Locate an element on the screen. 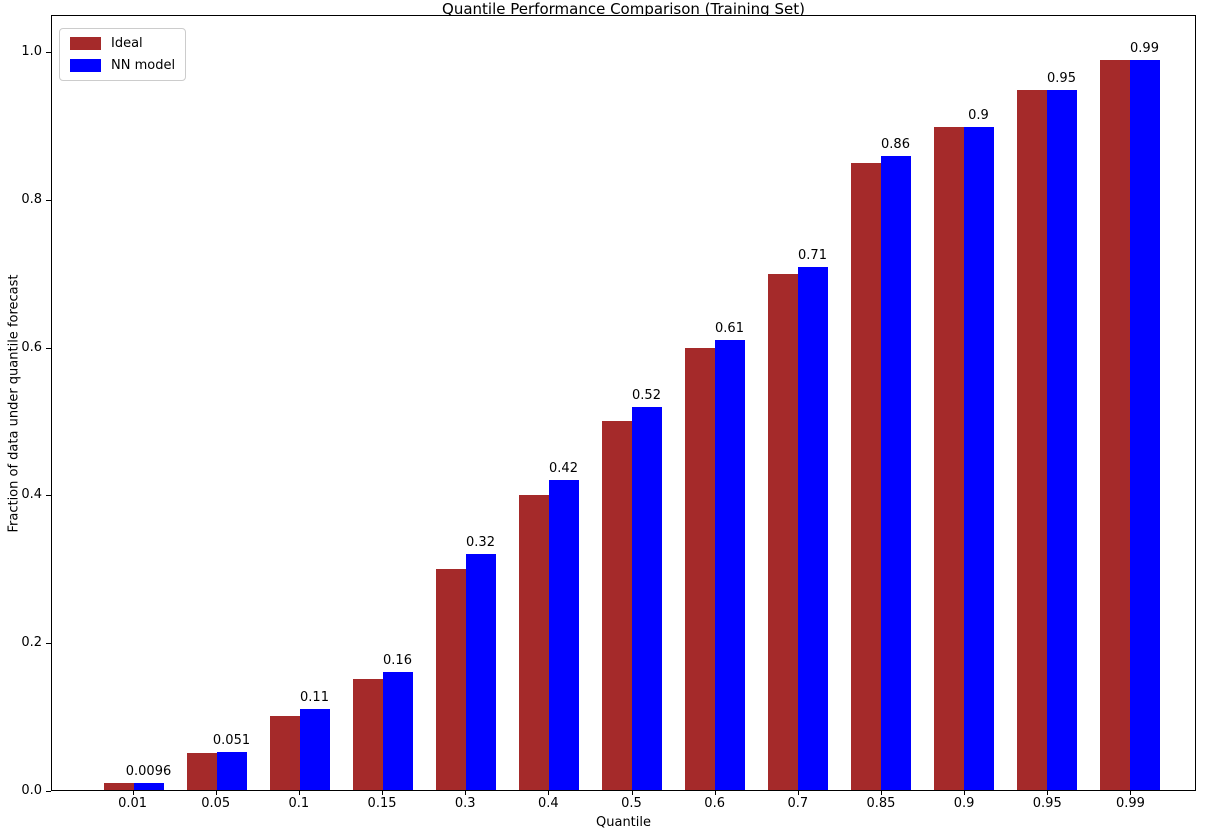 This screenshot has width=1213, height=835. bar-group-0.3: 0.32 is located at coordinates (465, 403).